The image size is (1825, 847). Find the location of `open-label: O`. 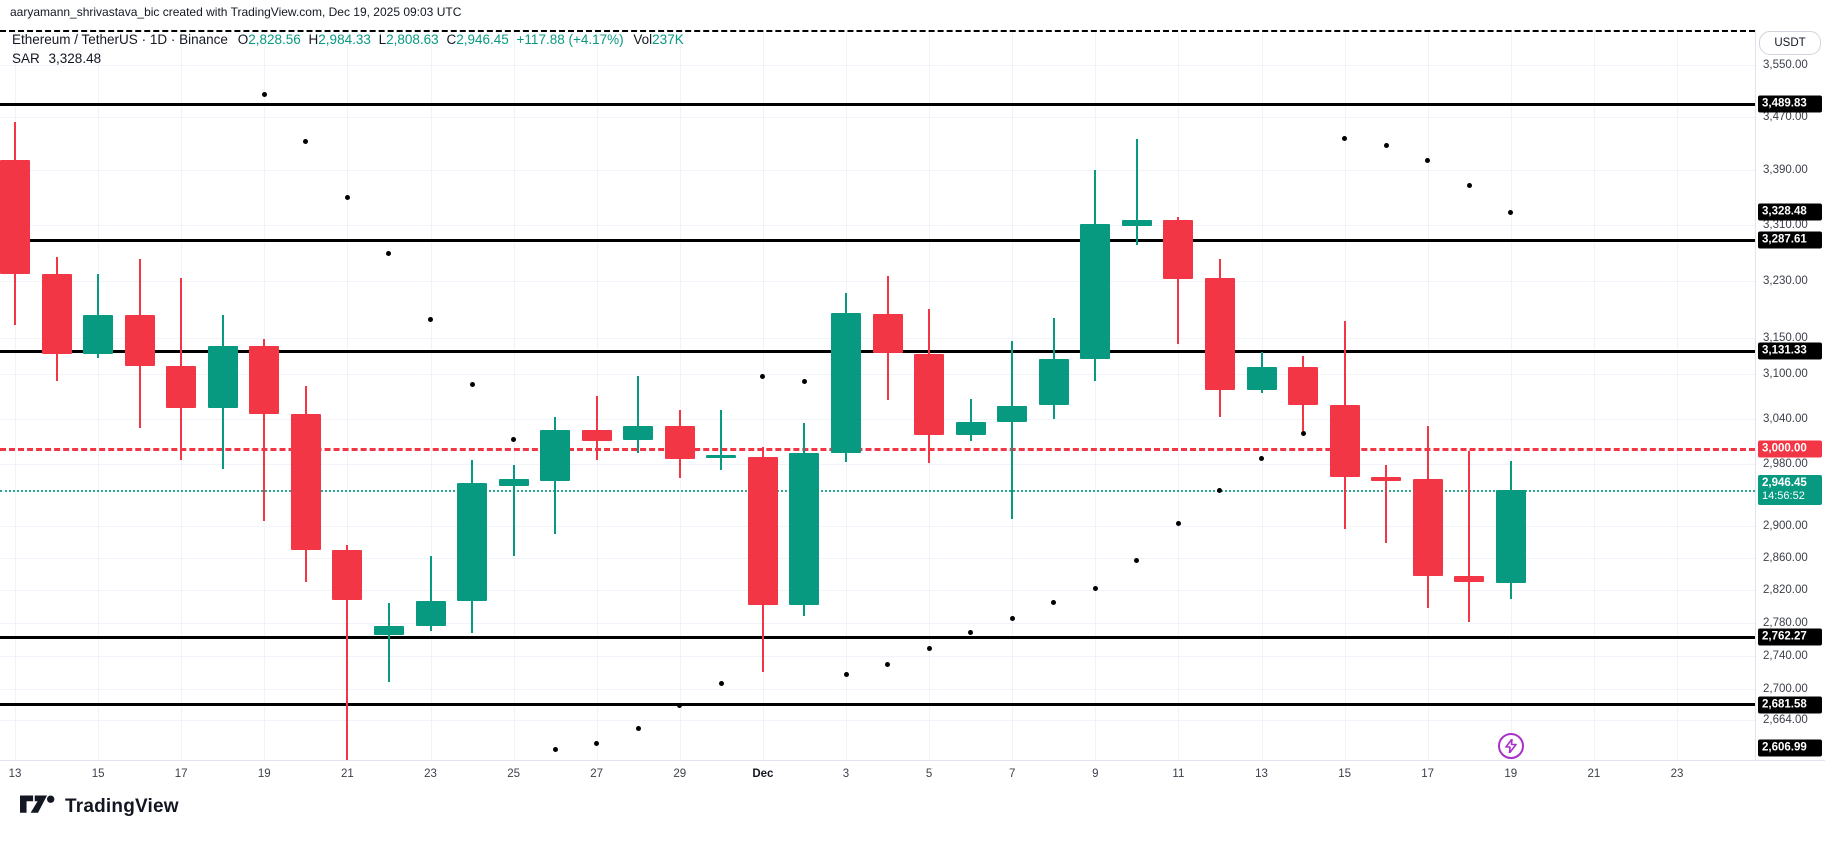

open-label: O is located at coordinates (243, 39).